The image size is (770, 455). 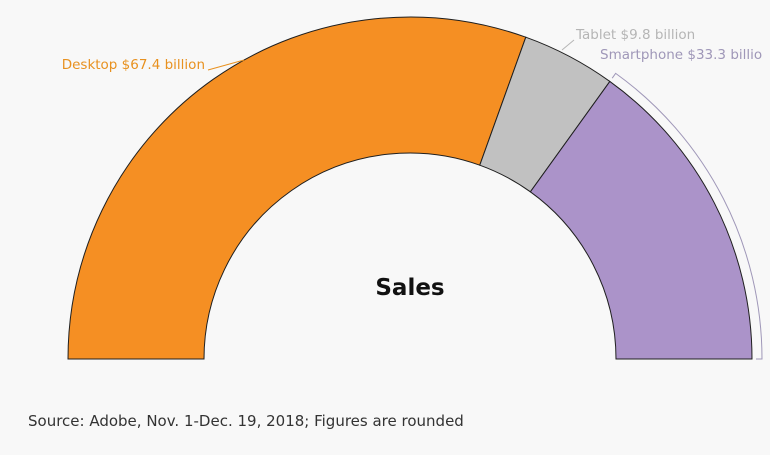 I want to click on slice-label-tablet: Tablet $9.8 billion, so click(x=635, y=35).